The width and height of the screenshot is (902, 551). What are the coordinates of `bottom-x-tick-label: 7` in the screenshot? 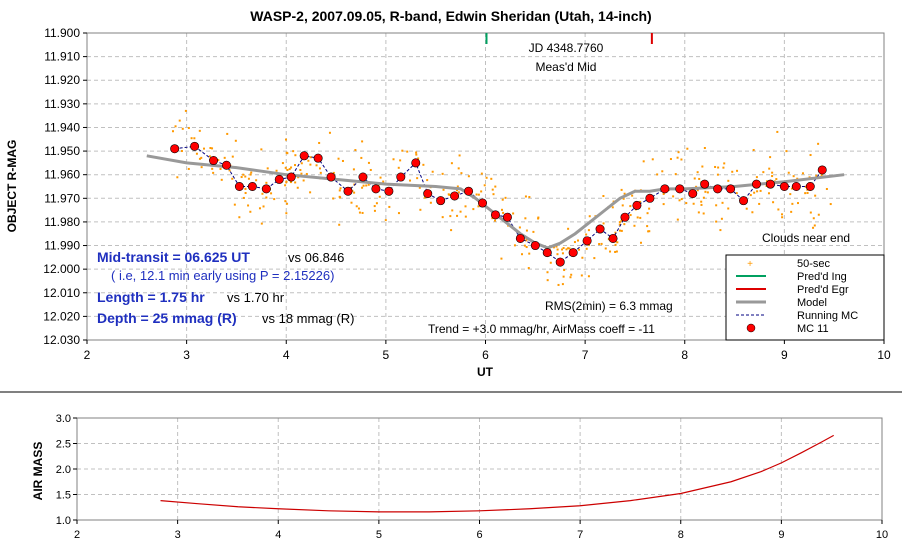 It's located at (580, 535).